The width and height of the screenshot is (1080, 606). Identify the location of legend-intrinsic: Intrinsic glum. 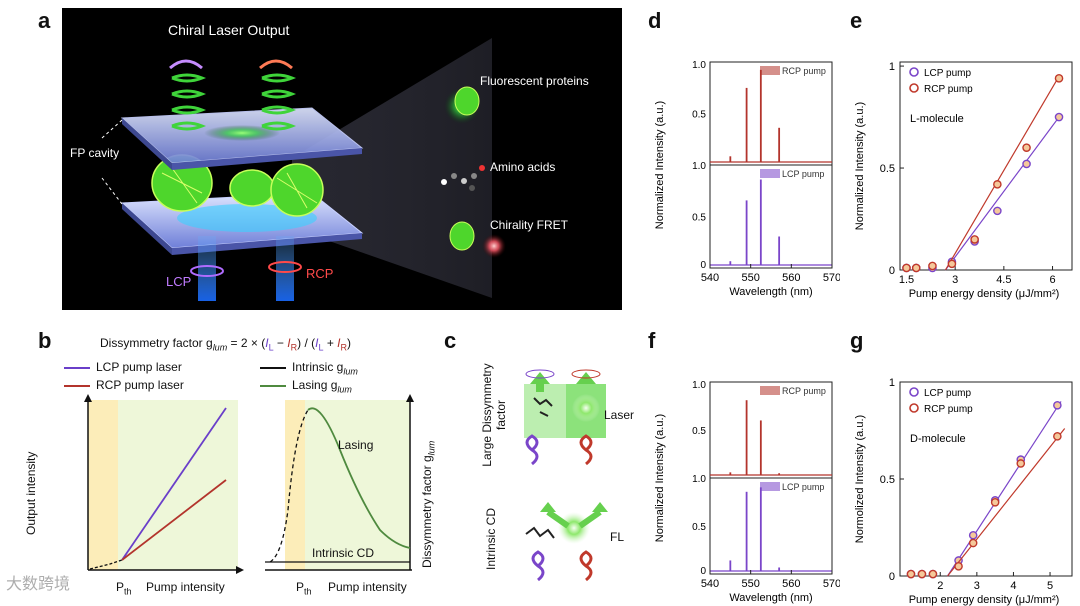
(325, 368).